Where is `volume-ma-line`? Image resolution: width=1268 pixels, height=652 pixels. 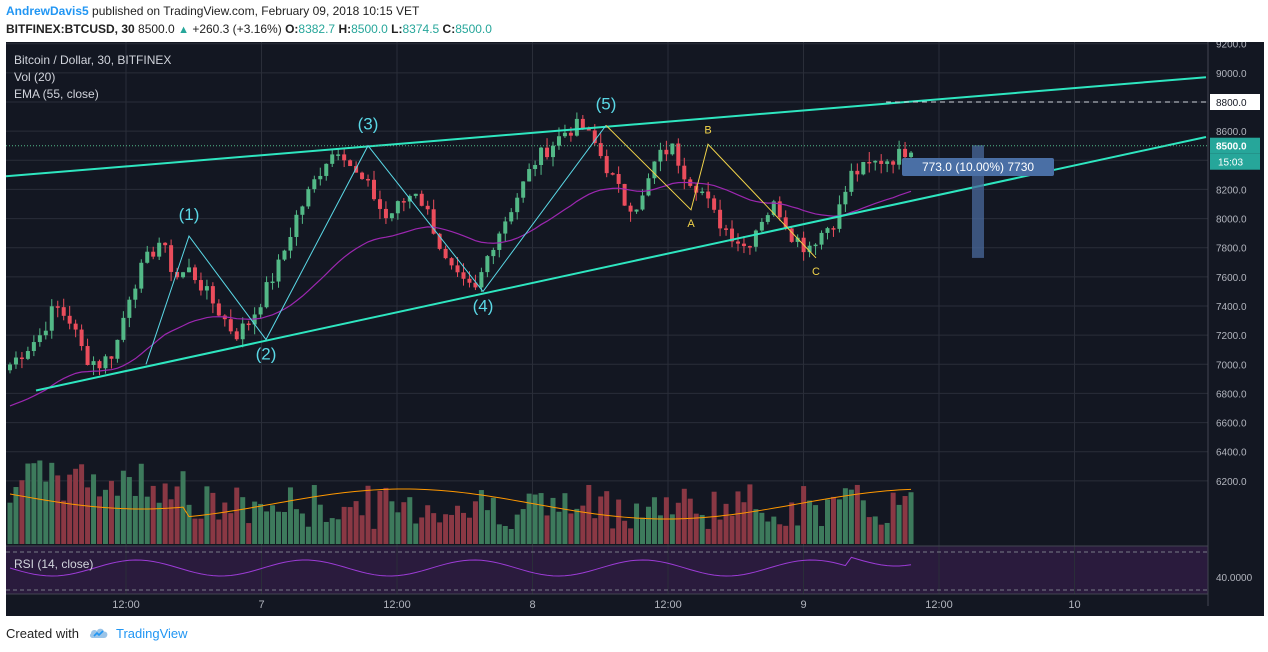
volume-ma-line is located at coordinates (460, 504).